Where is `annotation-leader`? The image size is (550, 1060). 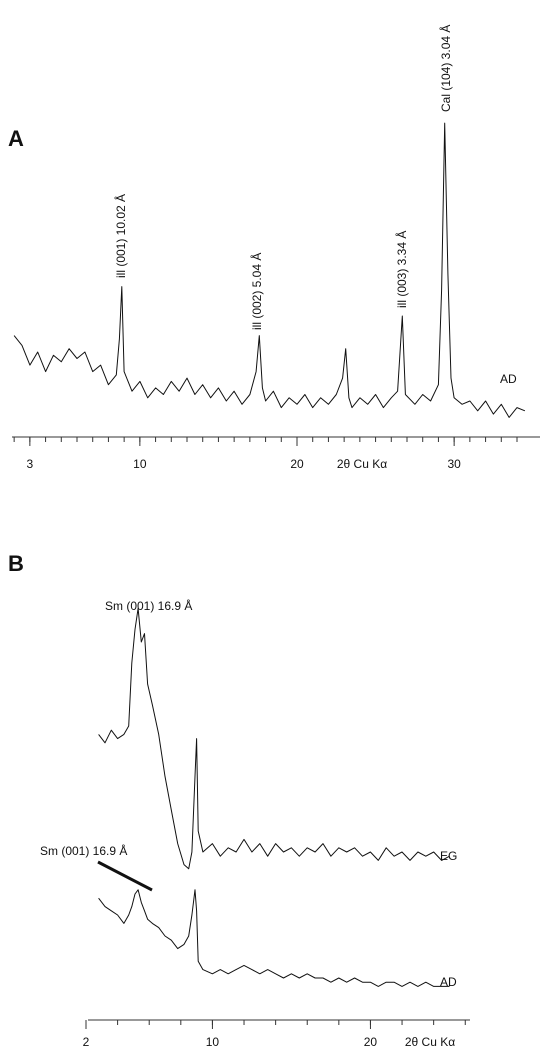 annotation-leader is located at coordinates (125, 876).